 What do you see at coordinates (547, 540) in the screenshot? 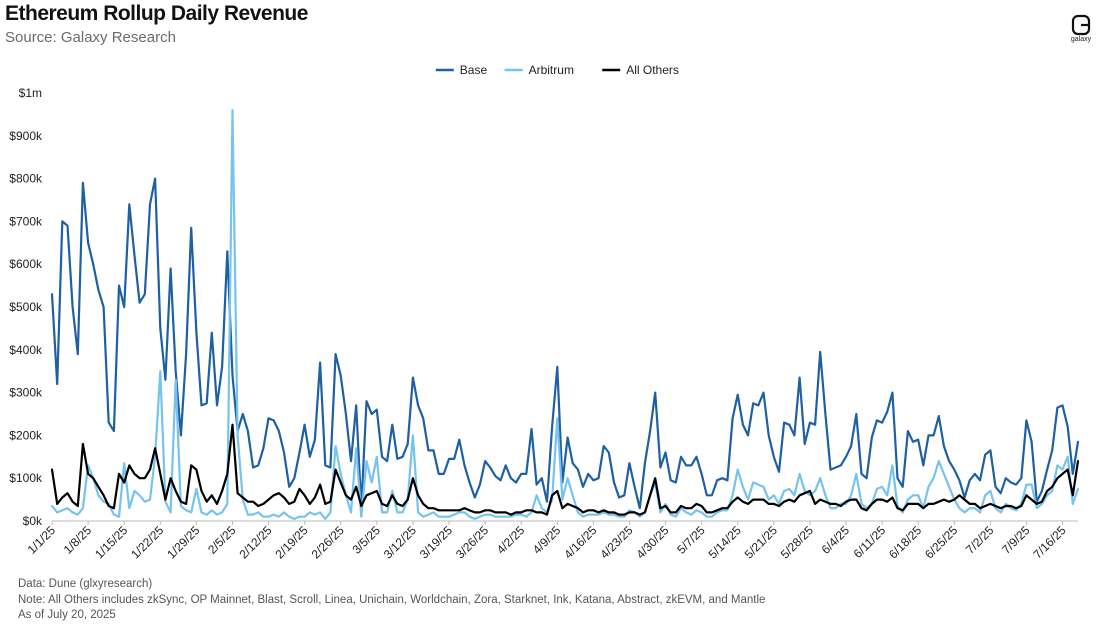
I see `x-tick-label: 4/9/25` at bounding box center [547, 540].